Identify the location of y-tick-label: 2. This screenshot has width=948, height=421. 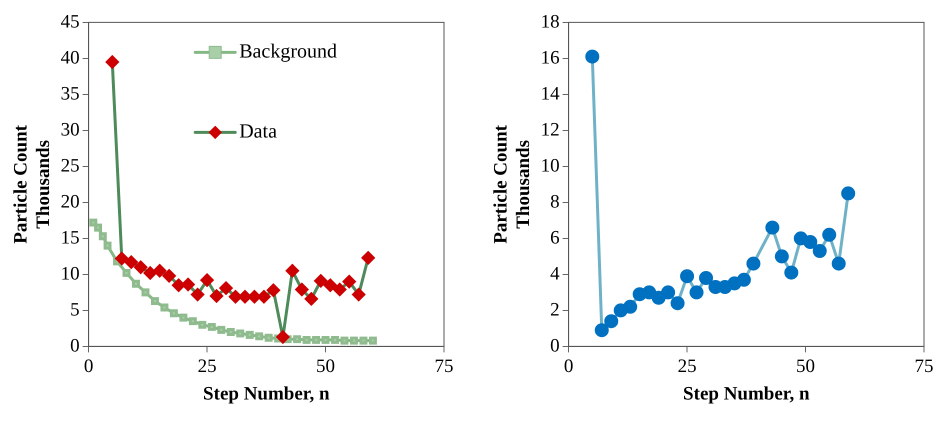
(555, 309).